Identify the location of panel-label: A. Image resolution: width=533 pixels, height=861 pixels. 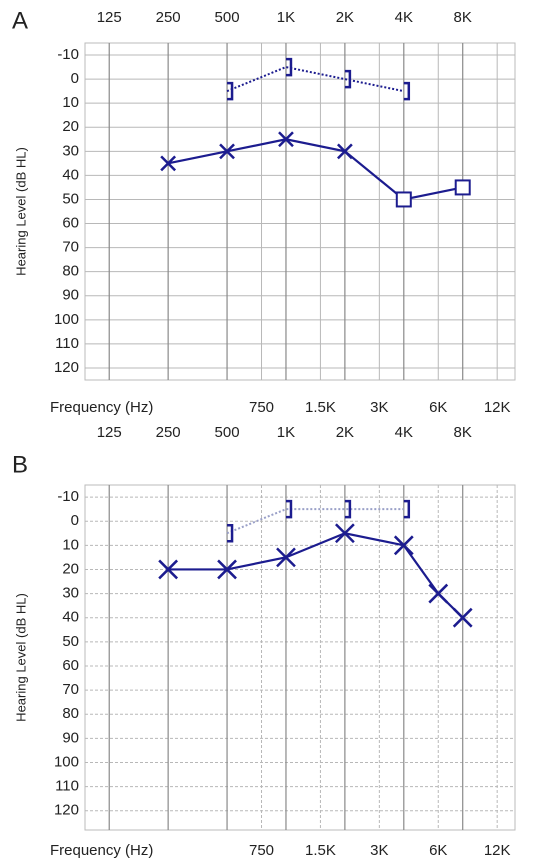
(20, 20).